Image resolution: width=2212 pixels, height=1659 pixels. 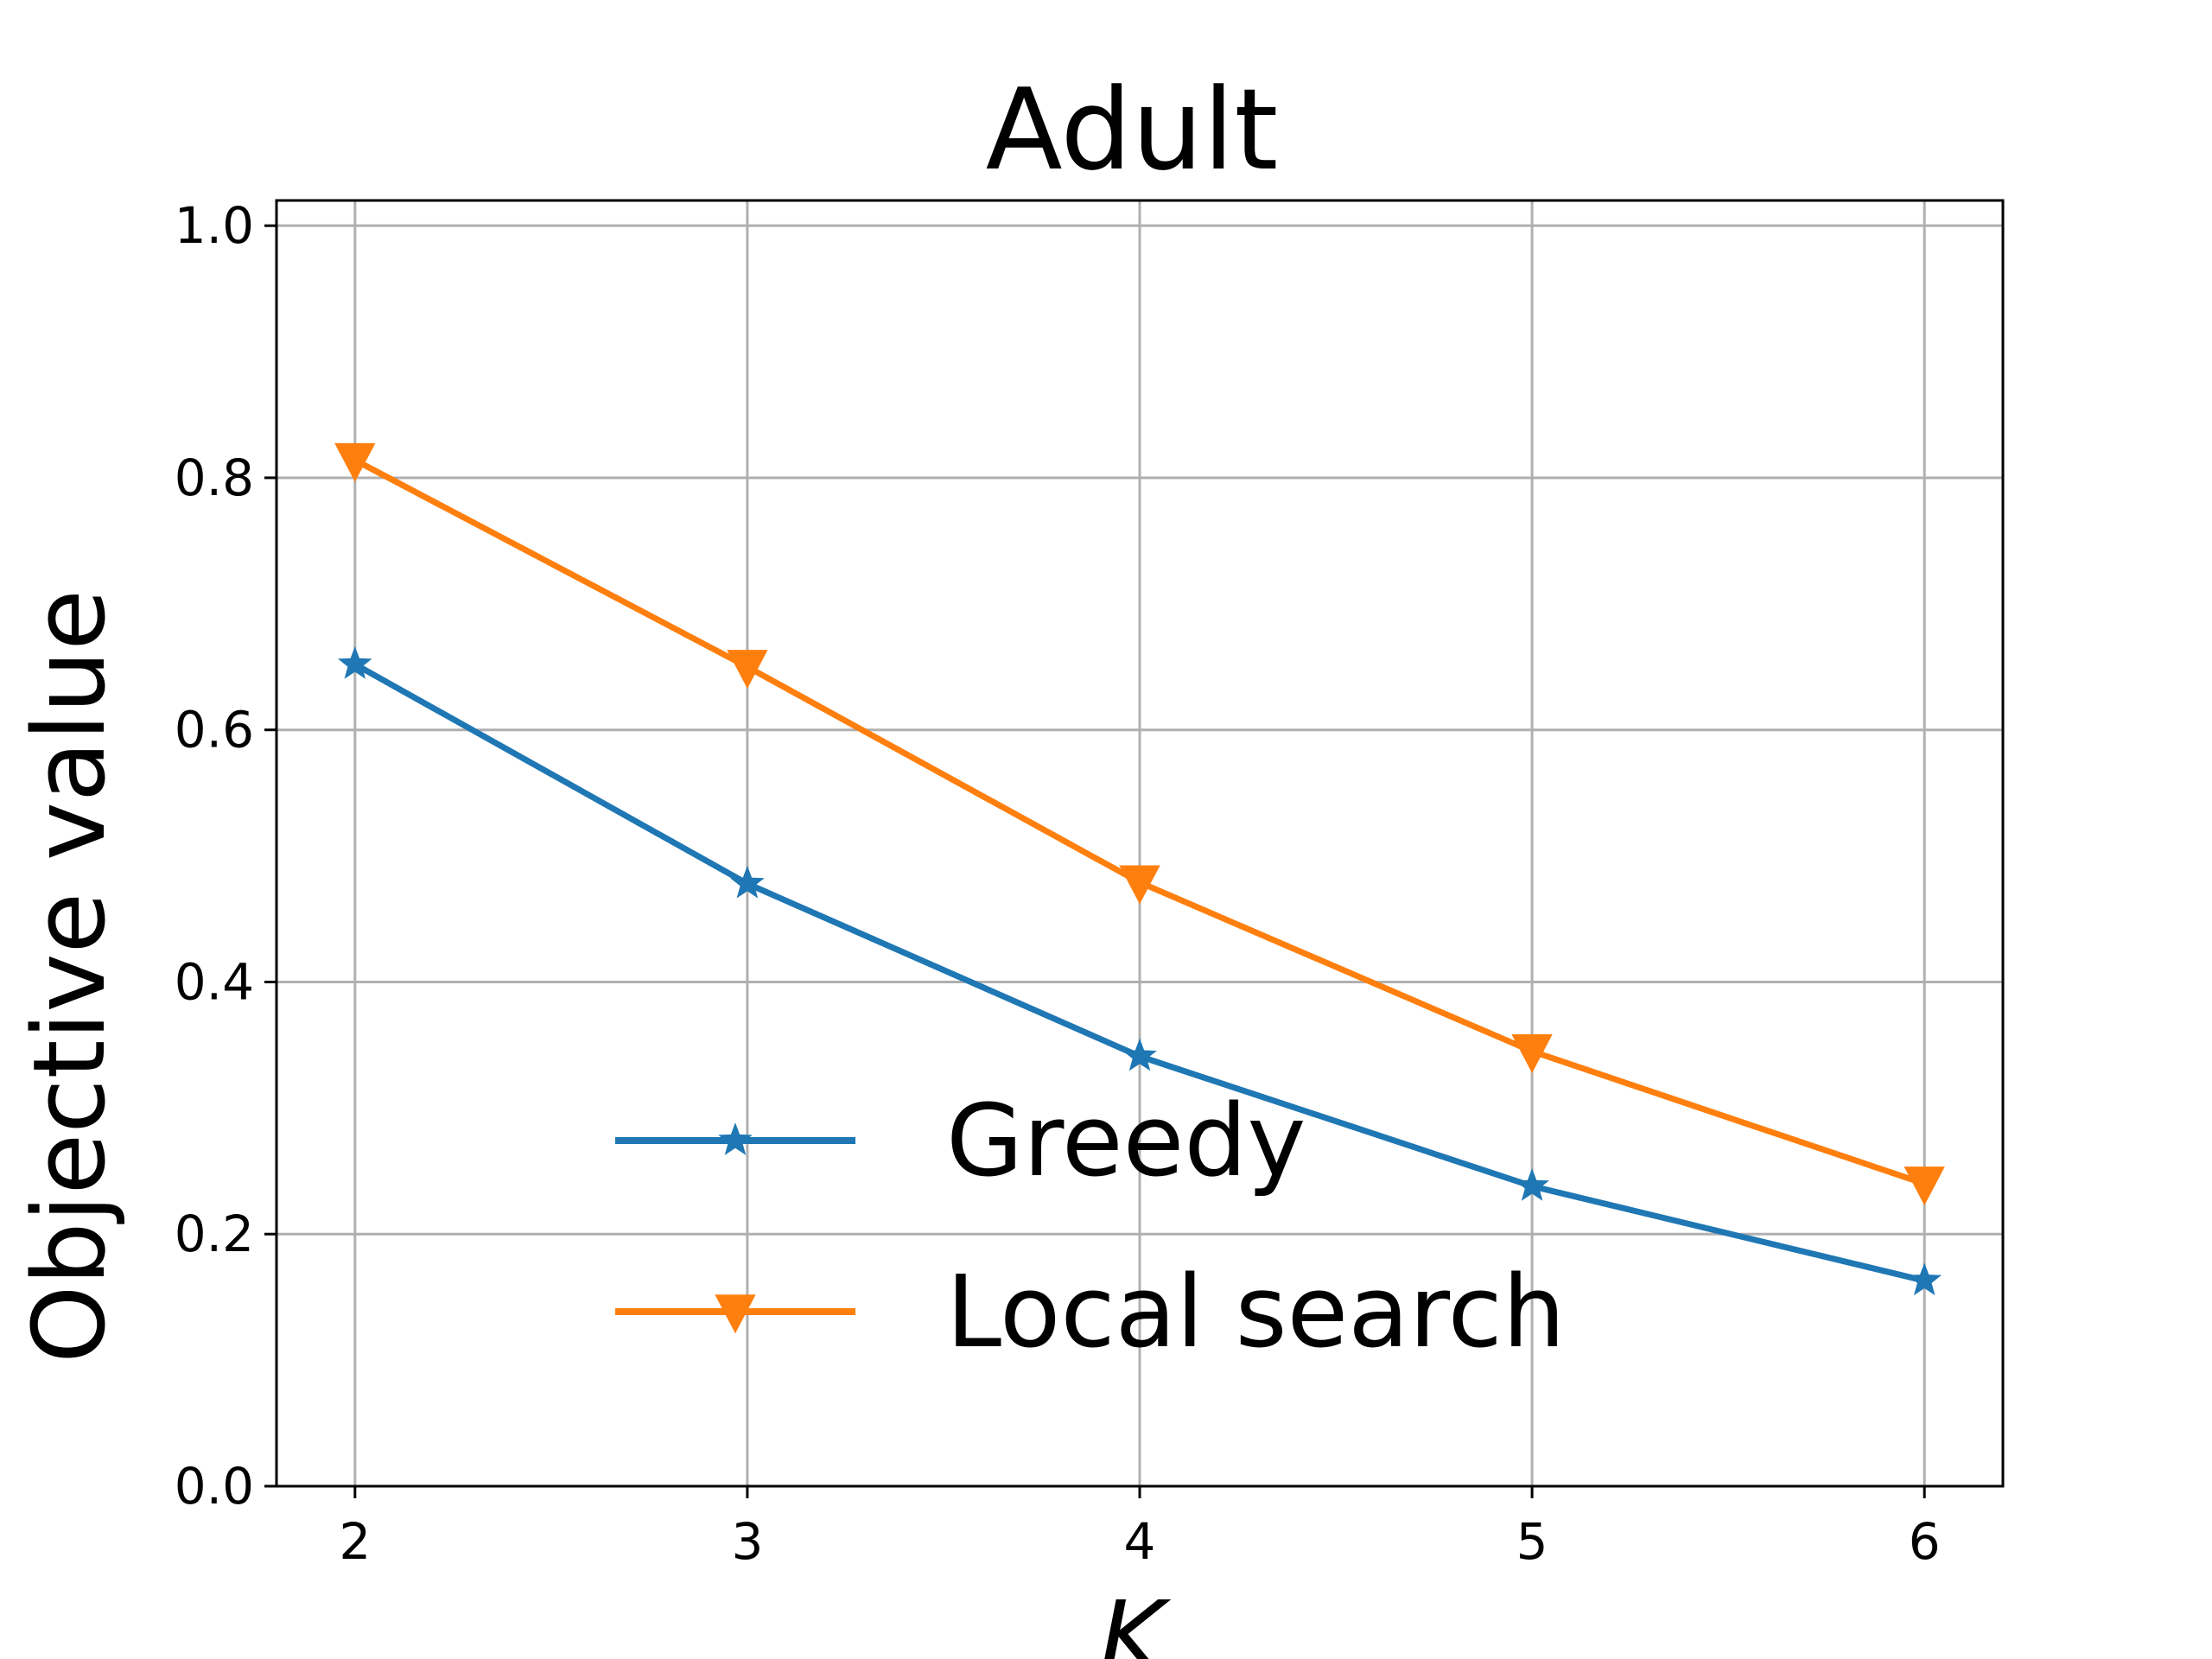 What do you see at coordinates (70, 976) in the screenshot?
I see `y-axis-label: Objective value` at bounding box center [70, 976].